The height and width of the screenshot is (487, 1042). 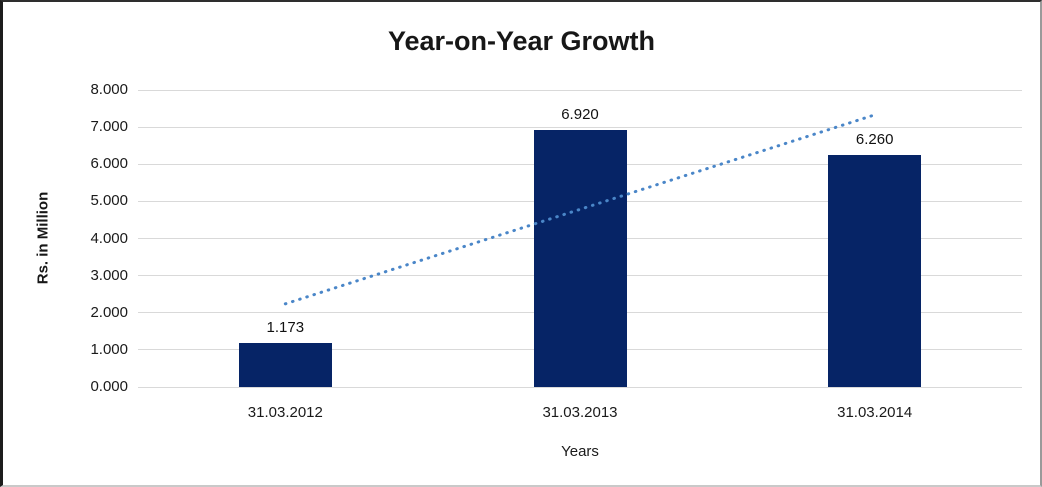 I want to click on chart-title: Year-on-Year Growth, so click(x=521, y=41).